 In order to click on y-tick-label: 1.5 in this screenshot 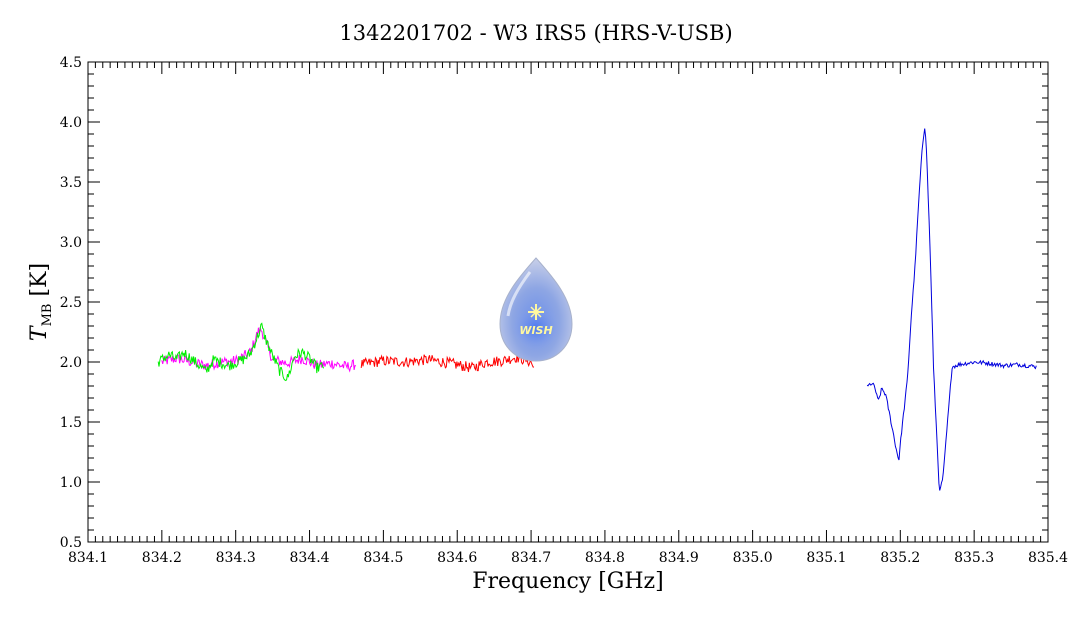, I will do `click(71, 423)`.